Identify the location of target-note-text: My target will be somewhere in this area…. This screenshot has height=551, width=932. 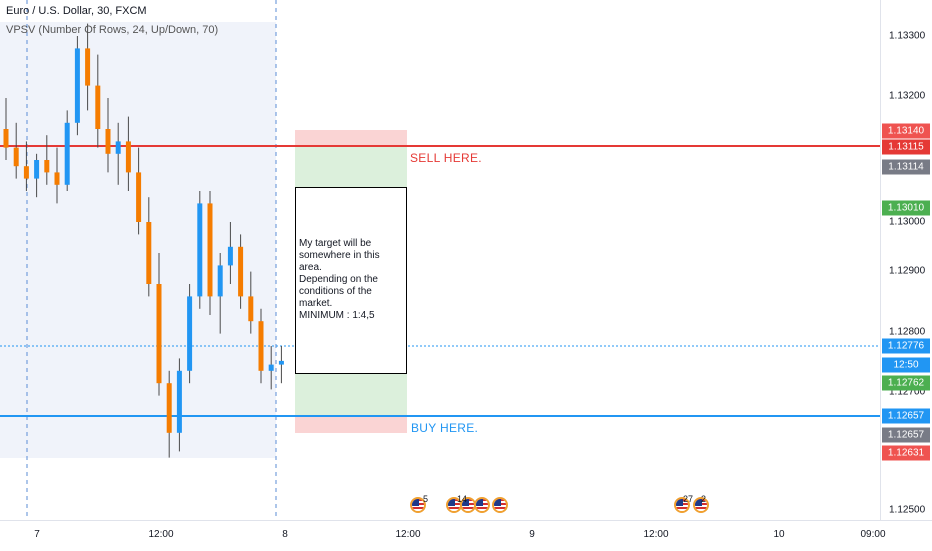
(339, 279).